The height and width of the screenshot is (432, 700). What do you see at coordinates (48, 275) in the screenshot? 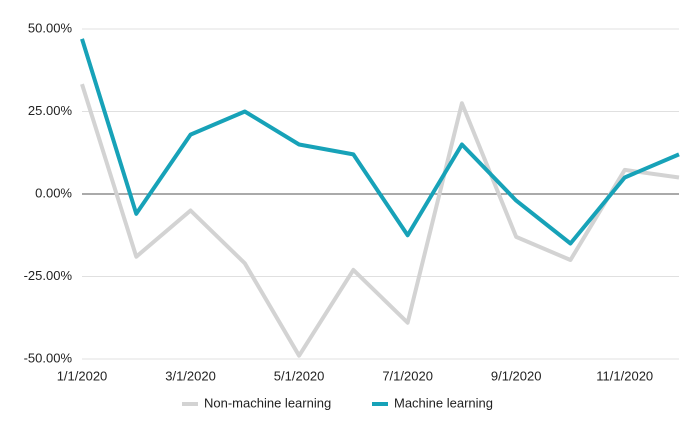
I see `y-tick-label: -25.00%` at bounding box center [48, 275].